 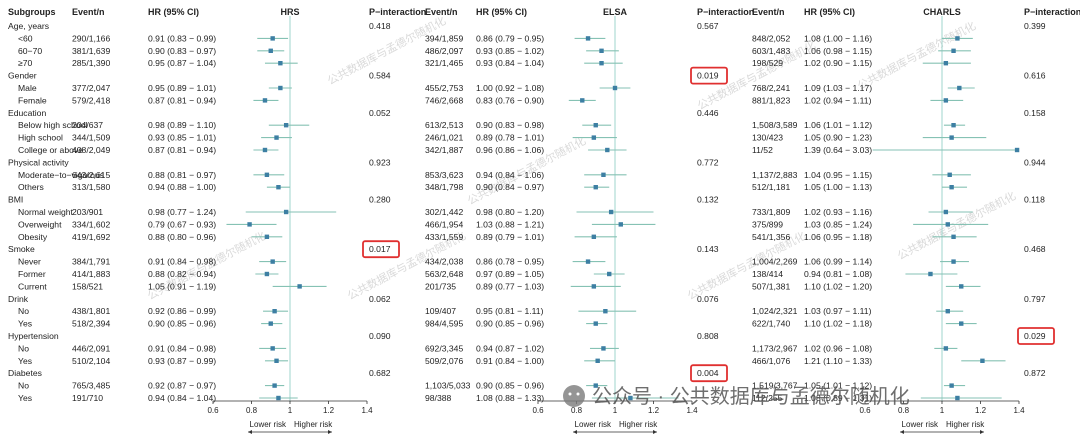 What do you see at coordinates (25, 63) in the screenshot?
I see `subgroup-label: ≥70` at bounding box center [25, 63].